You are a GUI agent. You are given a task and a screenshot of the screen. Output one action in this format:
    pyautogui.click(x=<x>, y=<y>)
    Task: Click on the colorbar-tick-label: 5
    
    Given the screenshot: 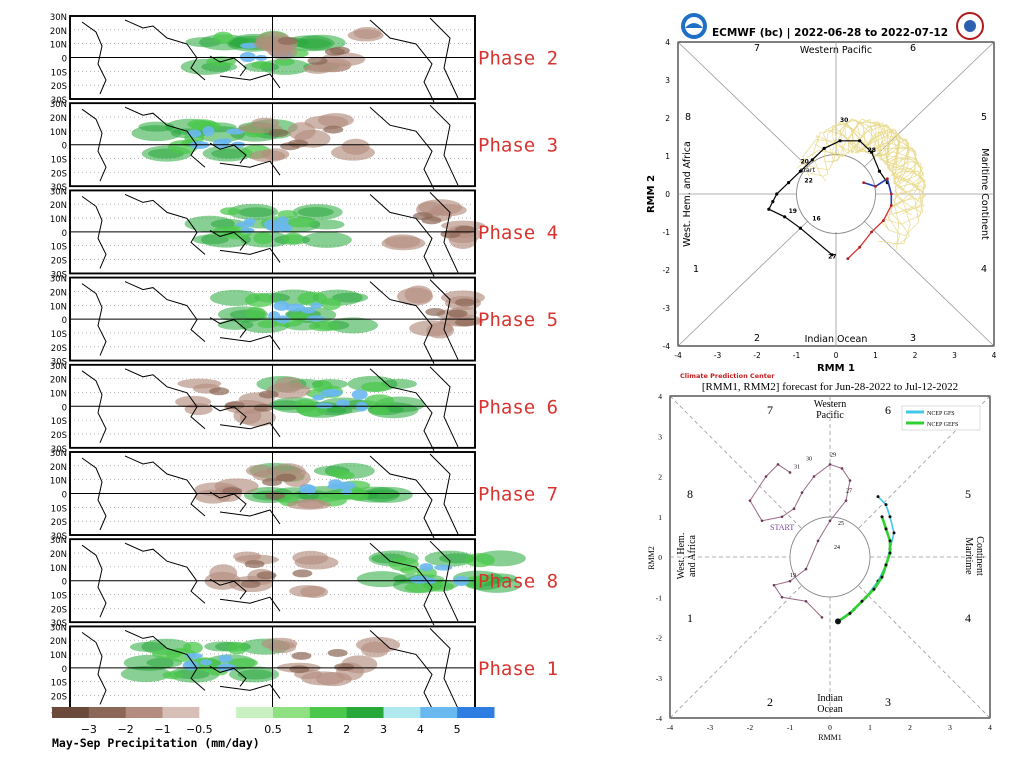 What is the action you would take?
    pyautogui.click(x=457, y=729)
    